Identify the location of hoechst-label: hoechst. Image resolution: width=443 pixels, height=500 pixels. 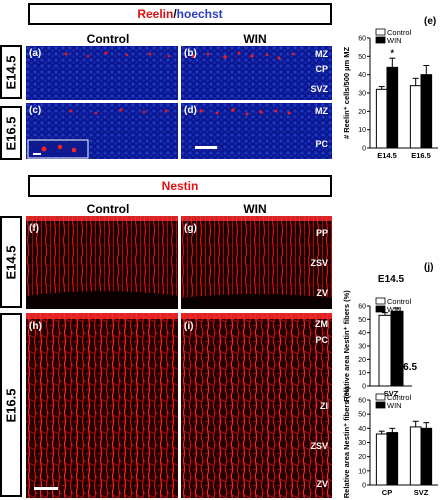
(199, 14).